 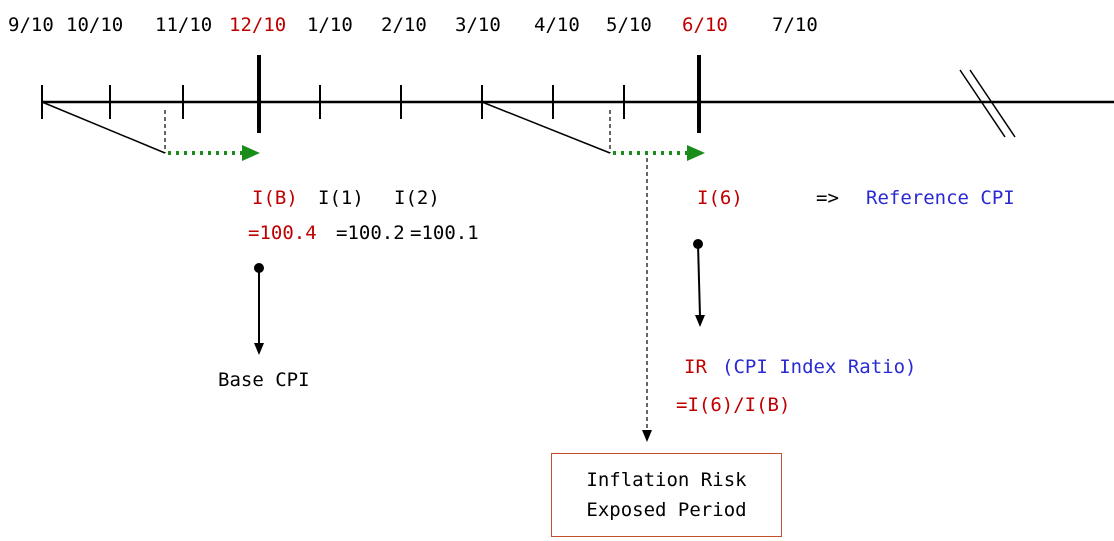 What do you see at coordinates (666, 480) in the screenshot?
I see `box-line-1: Inflation Risk` at bounding box center [666, 480].